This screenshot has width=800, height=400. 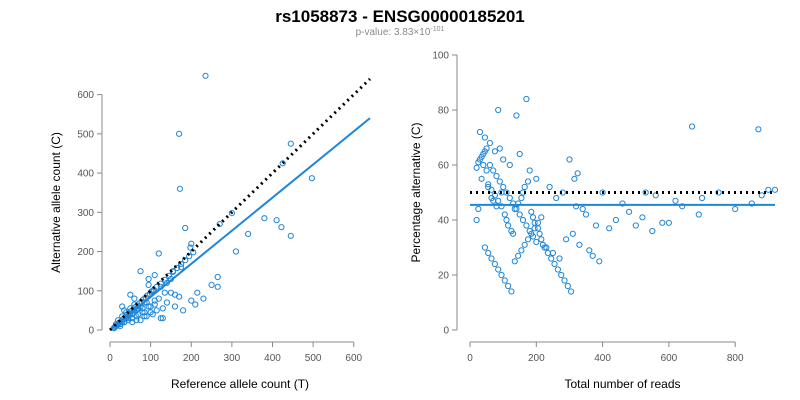 I want to click on left-x-tick-label: 400, so click(x=272, y=358).